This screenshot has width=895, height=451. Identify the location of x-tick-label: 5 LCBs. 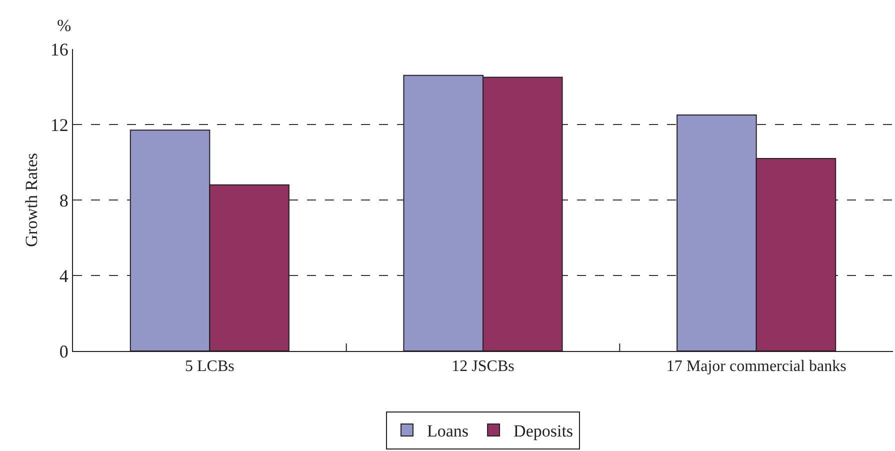
(209, 367).